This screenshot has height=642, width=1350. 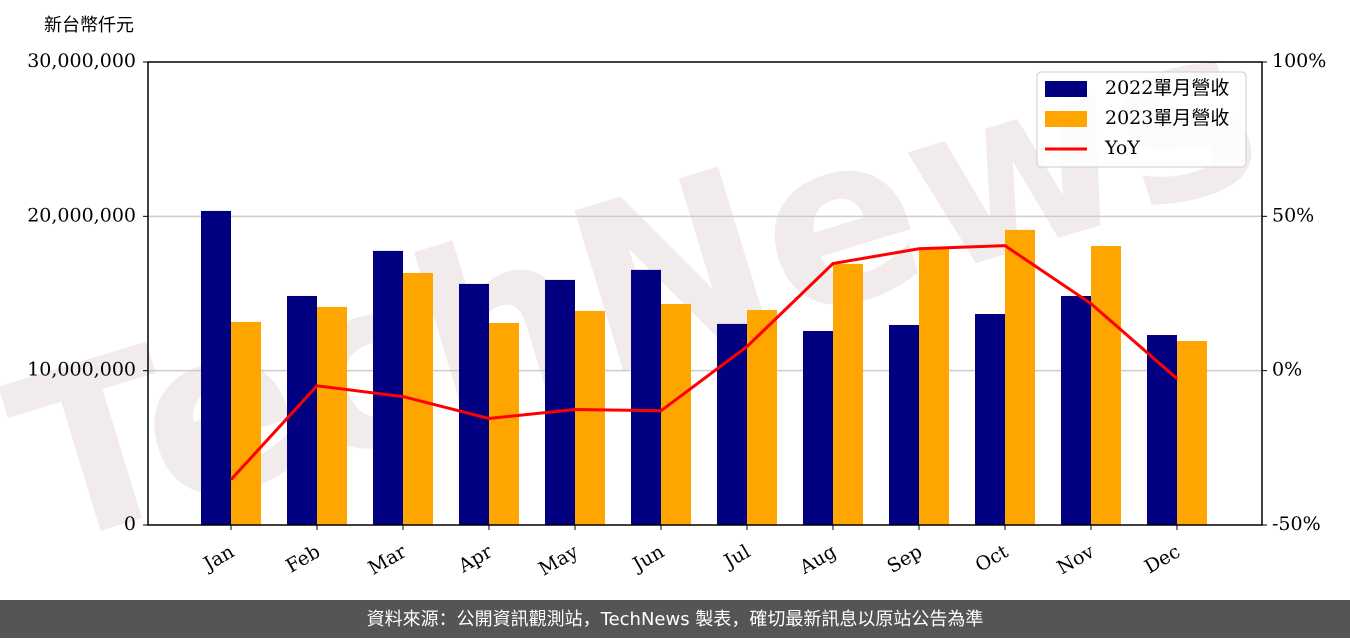 What do you see at coordinates (647, 559) in the screenshot?
I see `x-tick-label: Jun` at bounding box center [647, 559].